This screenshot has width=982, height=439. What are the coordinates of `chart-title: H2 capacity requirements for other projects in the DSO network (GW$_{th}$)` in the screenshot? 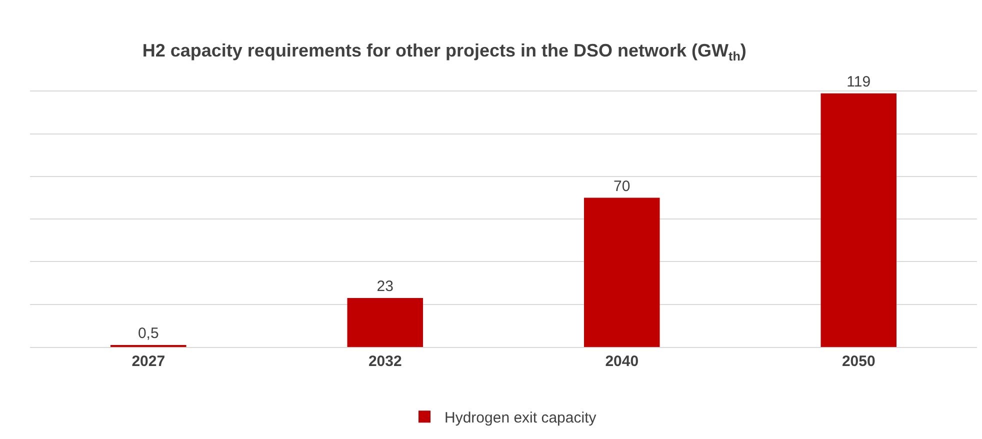 It's located at (444, 52).